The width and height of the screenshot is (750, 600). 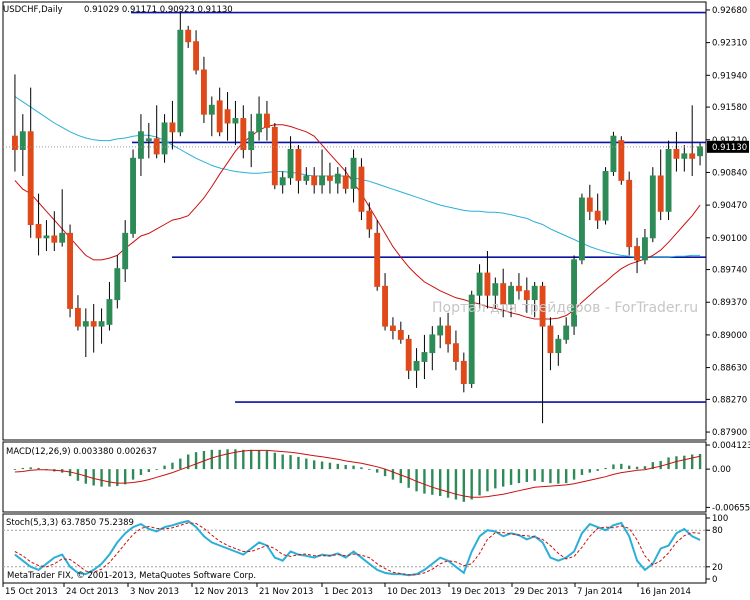 What do you see at coordinates (33, 10) in the screenshot?
I see `symbol-label: USDCHF,Daily` at bounding box center [33, 10].